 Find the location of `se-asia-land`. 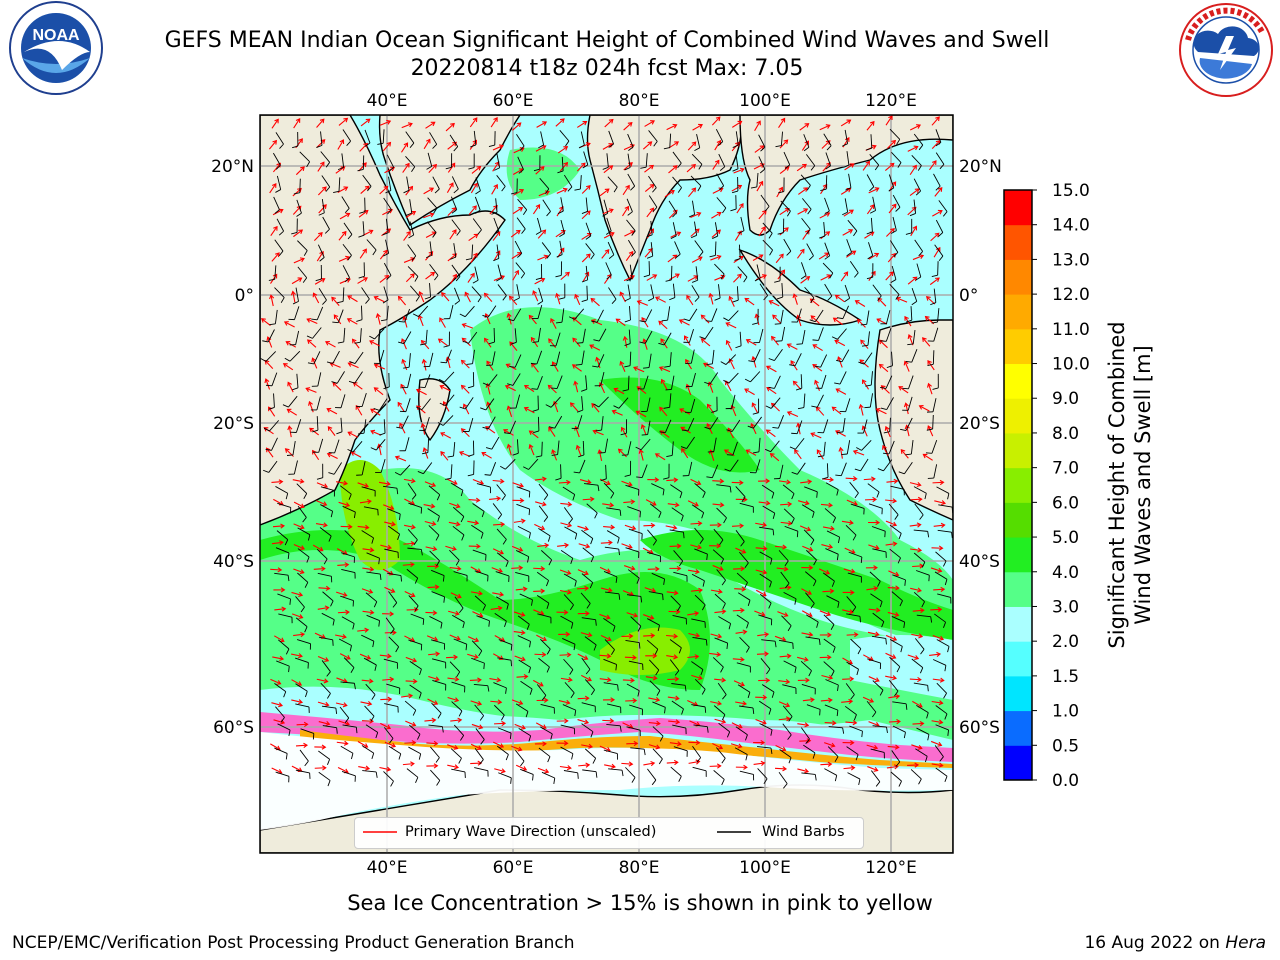

se-asia-land is located at coordinates (846, 175).